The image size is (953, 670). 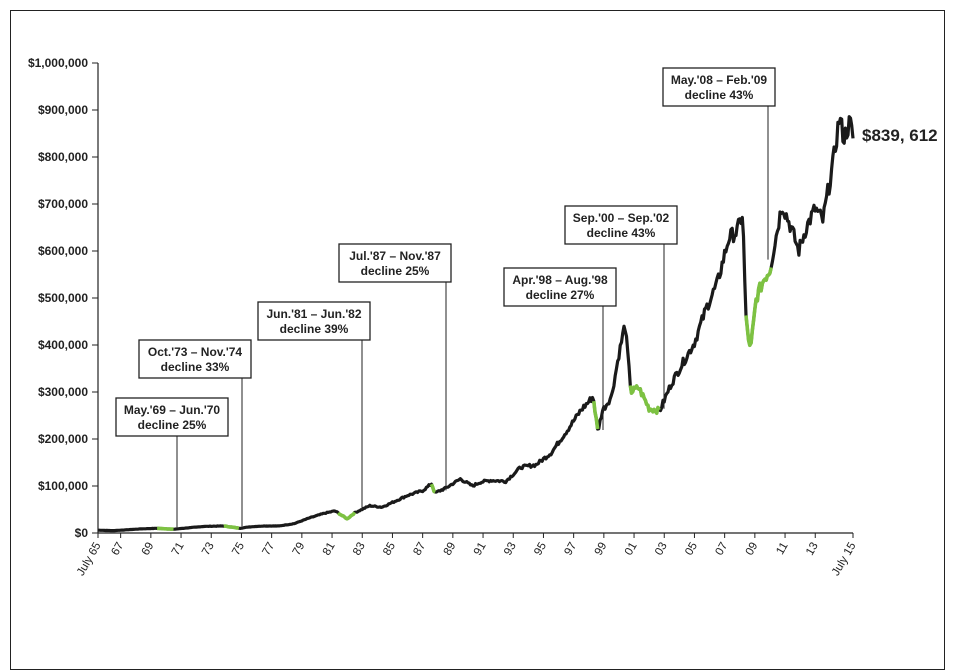 I want to click on y-tick-label: $700,000, so click(x=63, y=204).